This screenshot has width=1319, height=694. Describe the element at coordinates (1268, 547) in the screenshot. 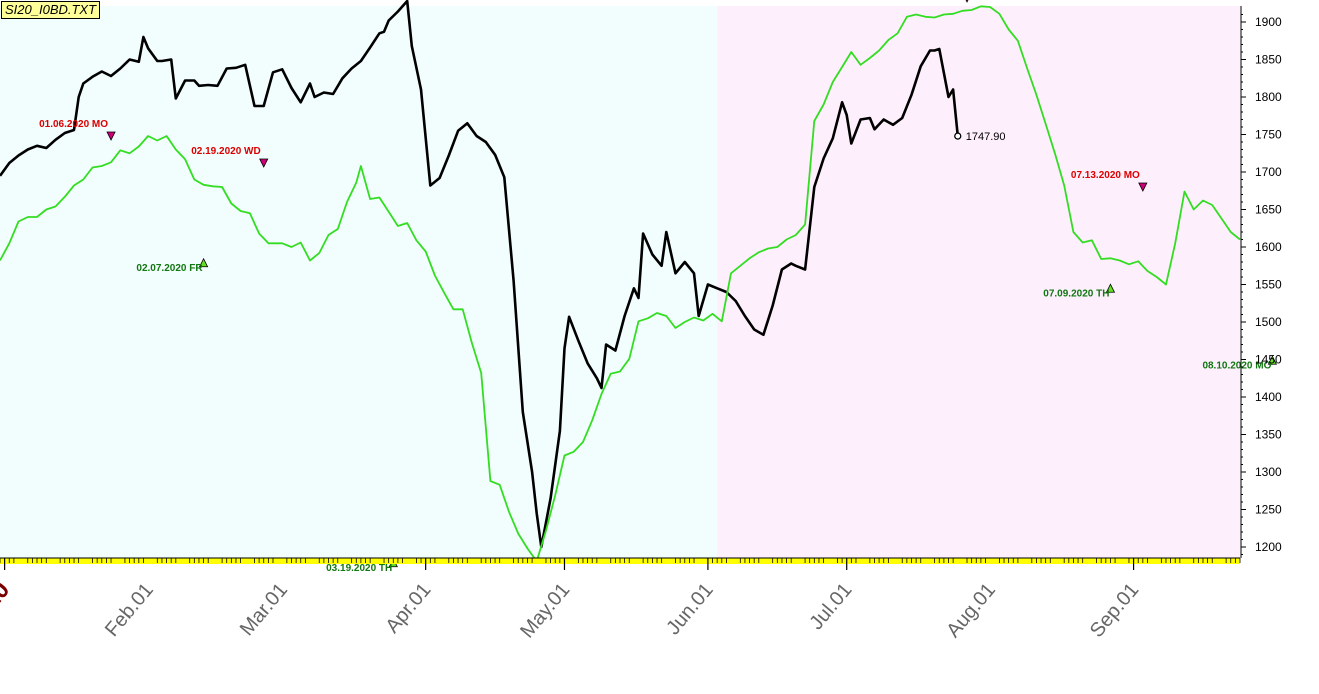

I see `y-tick-label: 1200` at that location.